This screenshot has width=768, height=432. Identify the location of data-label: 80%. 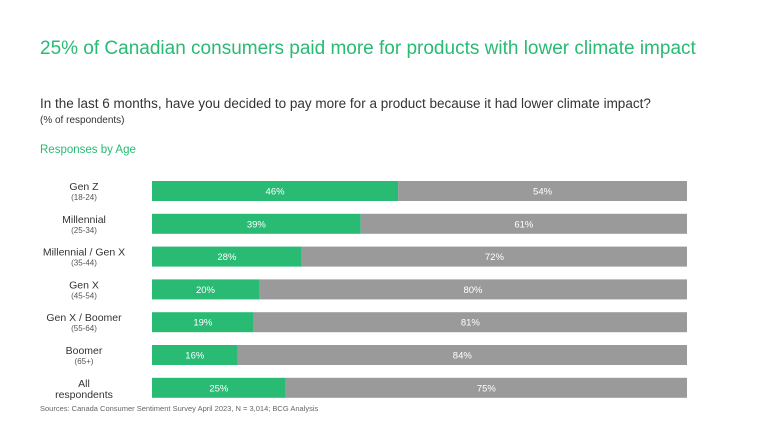
(473, 290).